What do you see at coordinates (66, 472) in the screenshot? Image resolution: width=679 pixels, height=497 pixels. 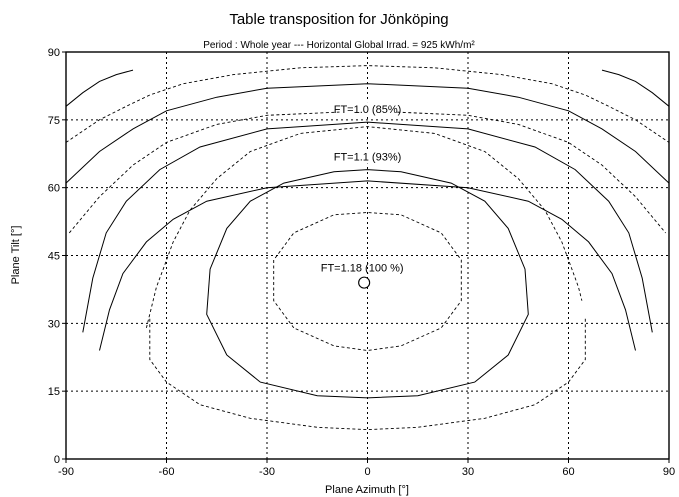 I see `x-tick-label: -90` at bounding box center [66, 472].